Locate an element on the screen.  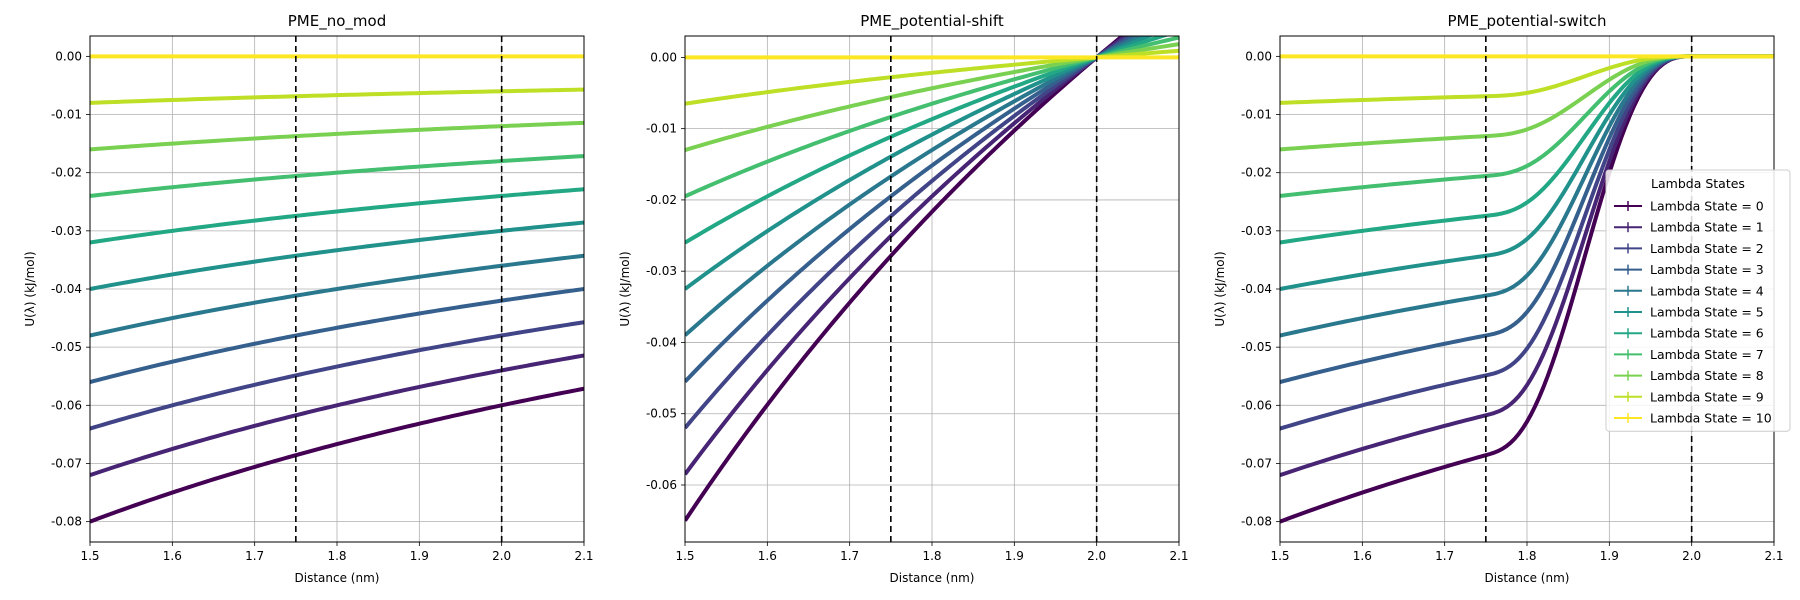
legend-frame is located at coordinates (1698, 300).